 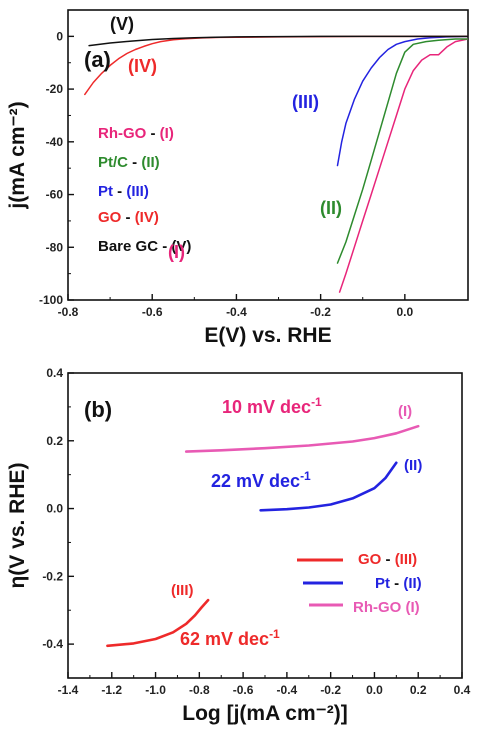 I want to click on y-tick-label: -100, so click(x=51, y=300).